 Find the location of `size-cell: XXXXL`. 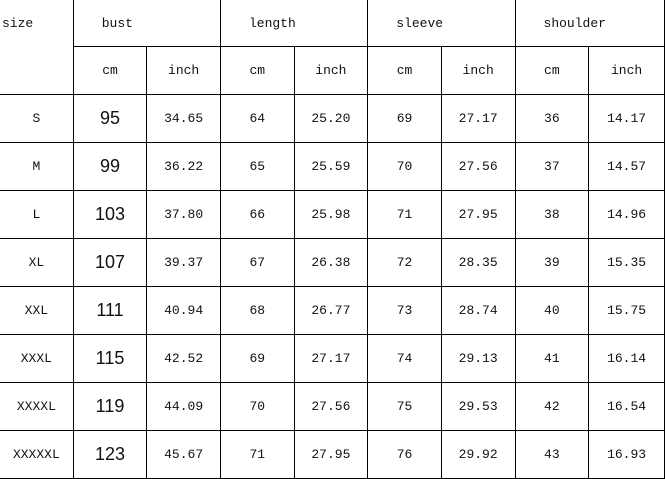

size-cell: XXXXL is located at coordinates (37, 406).